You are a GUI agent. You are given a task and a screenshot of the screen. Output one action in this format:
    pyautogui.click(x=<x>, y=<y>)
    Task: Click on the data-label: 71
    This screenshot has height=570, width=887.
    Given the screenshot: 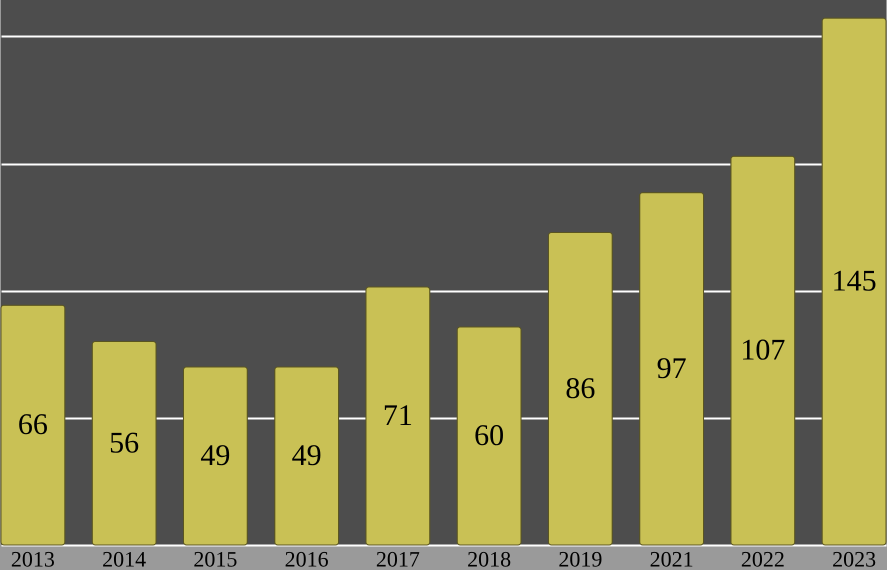 What is the action you would take?
    pyautogui.click(x=397, y=415)
    